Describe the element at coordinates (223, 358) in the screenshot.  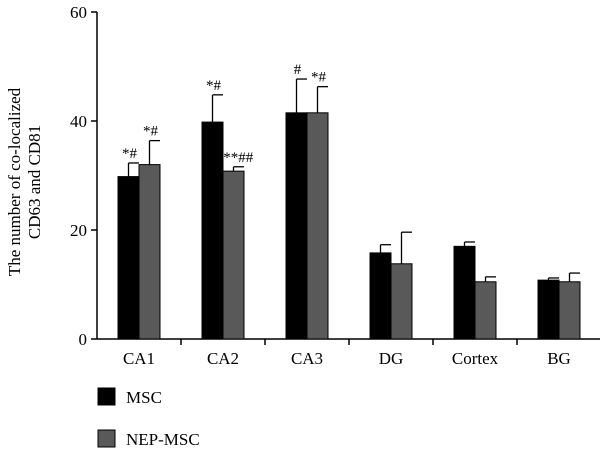
I see `x-tick-label: CA2` at that location.